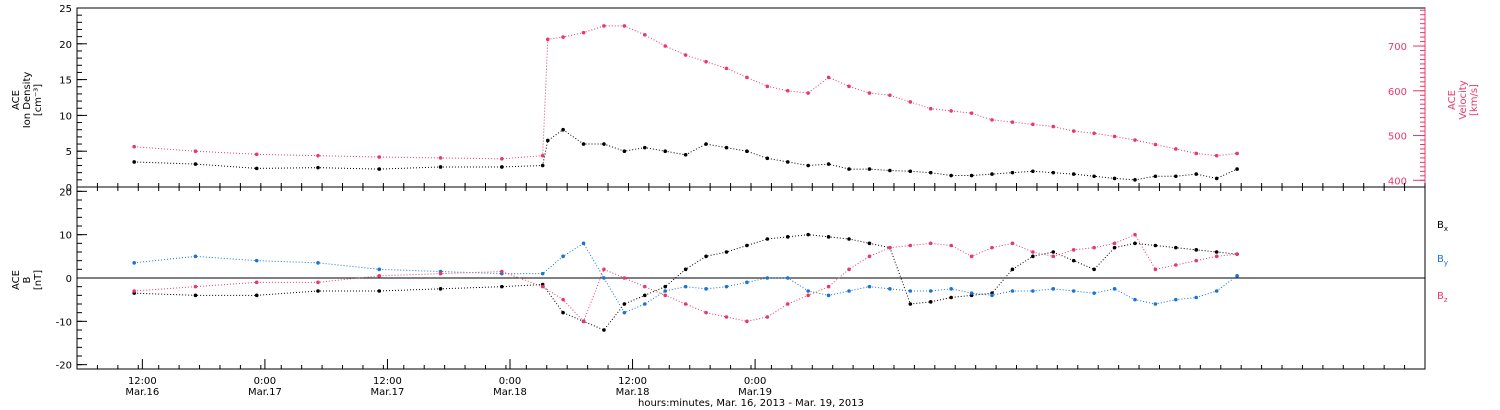  I want to click on density-tick-label: 0, so click(69, 188).